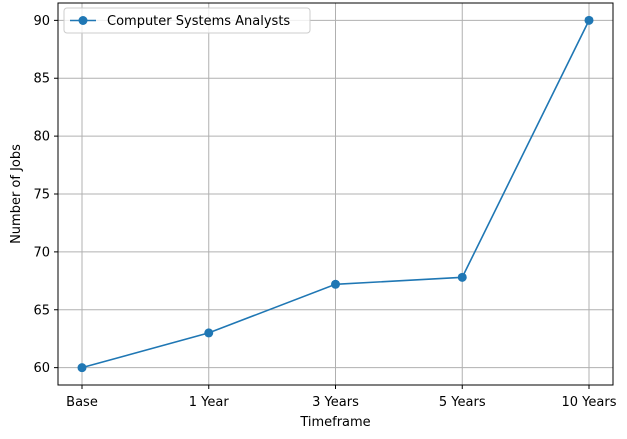 The width and height of the screenshot is (627, 439). Describe the element at coordinates (16, 194) in the screenshot. I see `y-axis-label: Number of Jobs` at that location.